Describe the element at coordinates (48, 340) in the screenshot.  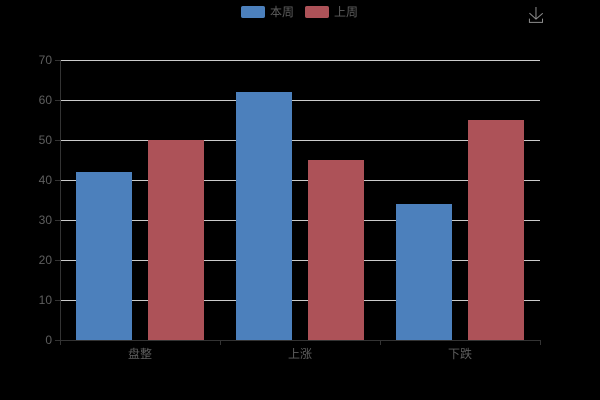
I see `svg-text: 0` at that location.